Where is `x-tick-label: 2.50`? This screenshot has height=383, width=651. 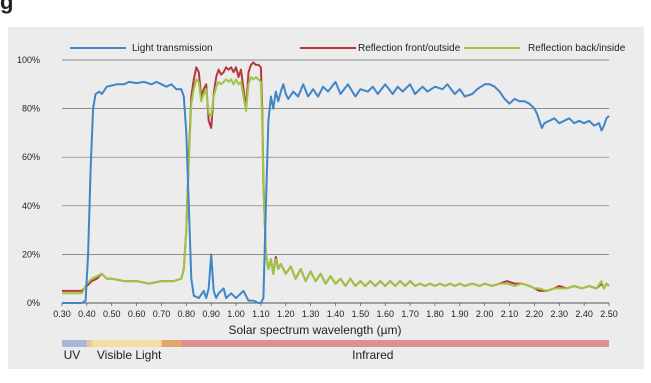 x-tick-label: 2.50 is located at coordinates (609, 314).